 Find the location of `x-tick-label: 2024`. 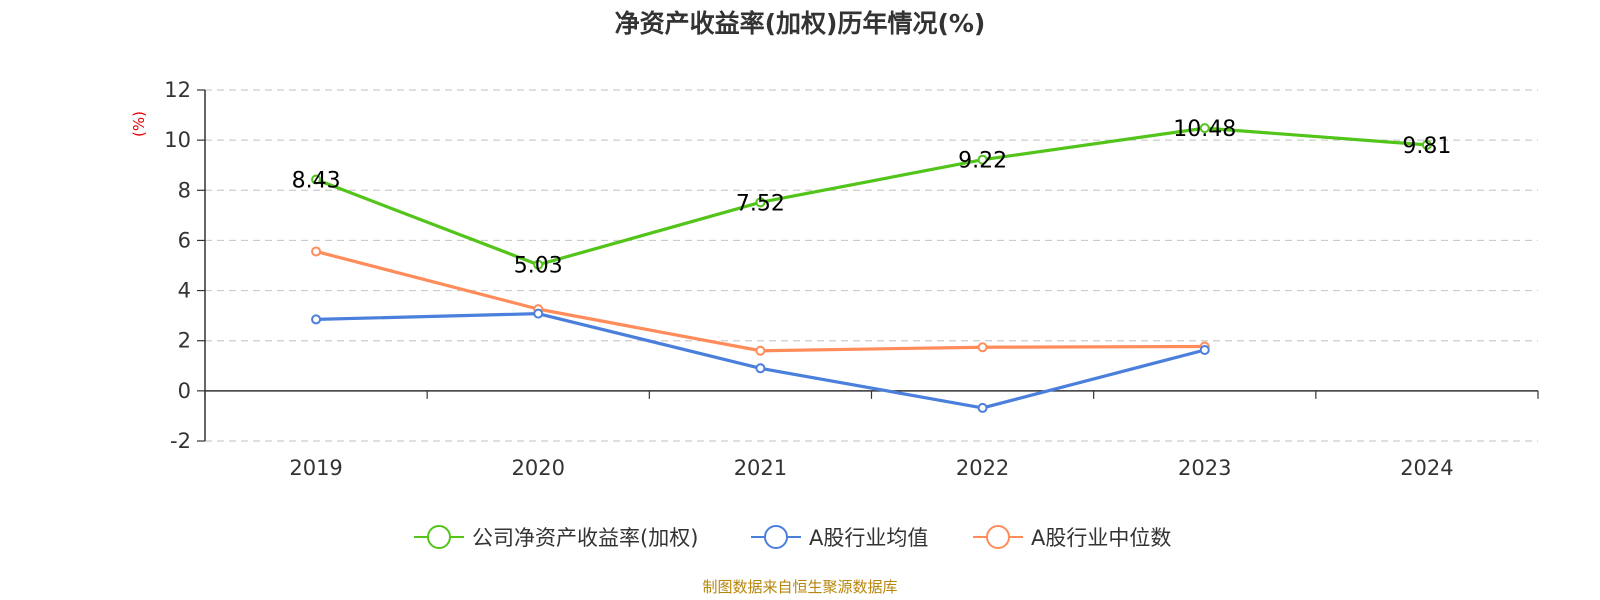

x-tick-label: 2024 is located at coordinates (1426, 468).